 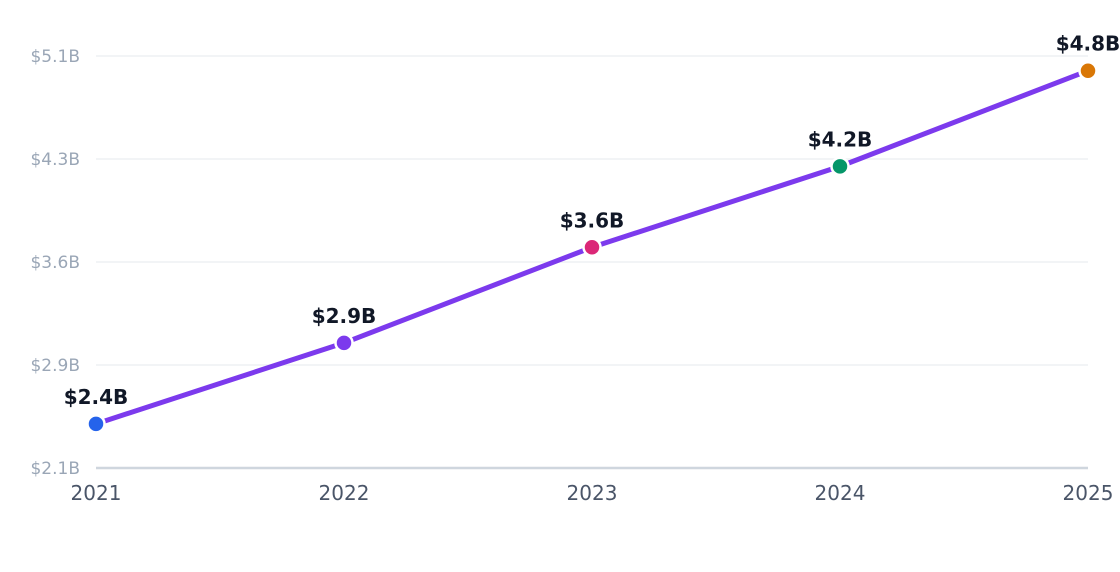 I want to click on data-label: $3.6B, so click(x=592, y=220).